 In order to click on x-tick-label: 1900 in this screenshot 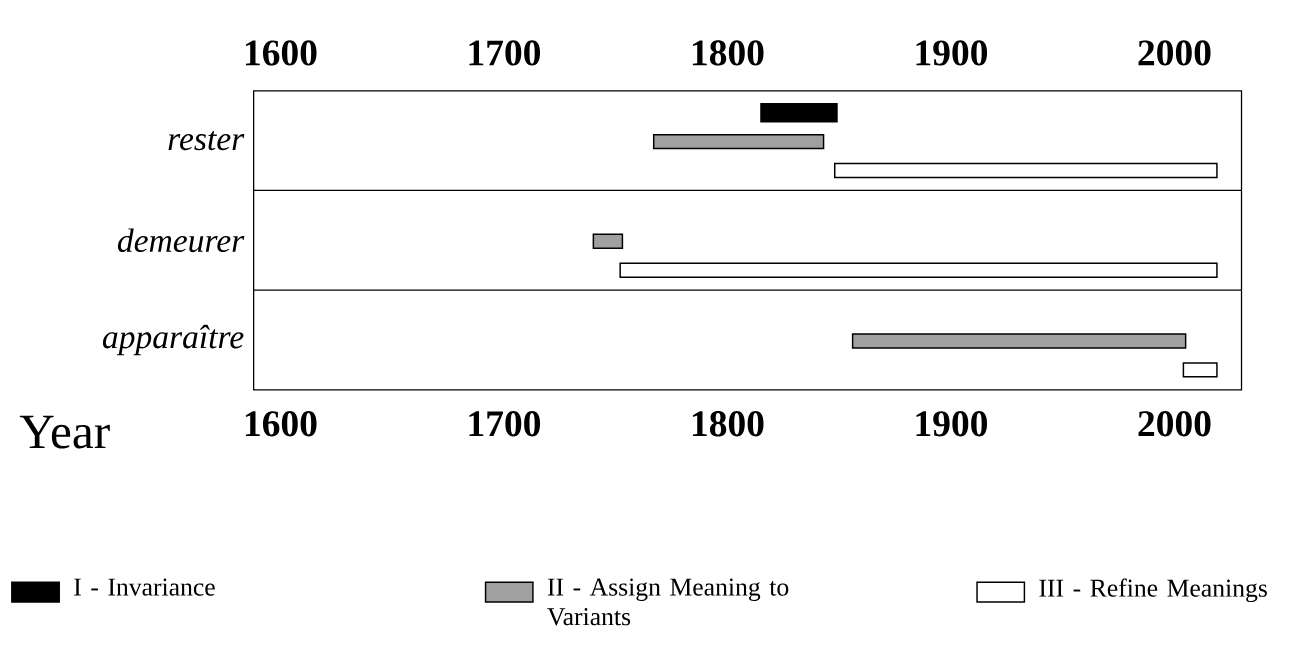, I will do `click(952, 423)`.